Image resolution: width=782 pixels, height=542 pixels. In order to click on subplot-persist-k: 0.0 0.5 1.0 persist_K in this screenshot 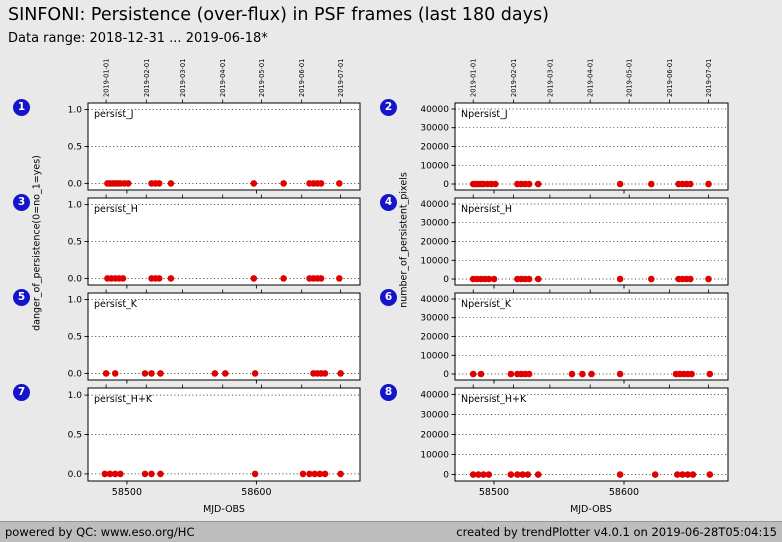, I will do `click(214, 336)`.